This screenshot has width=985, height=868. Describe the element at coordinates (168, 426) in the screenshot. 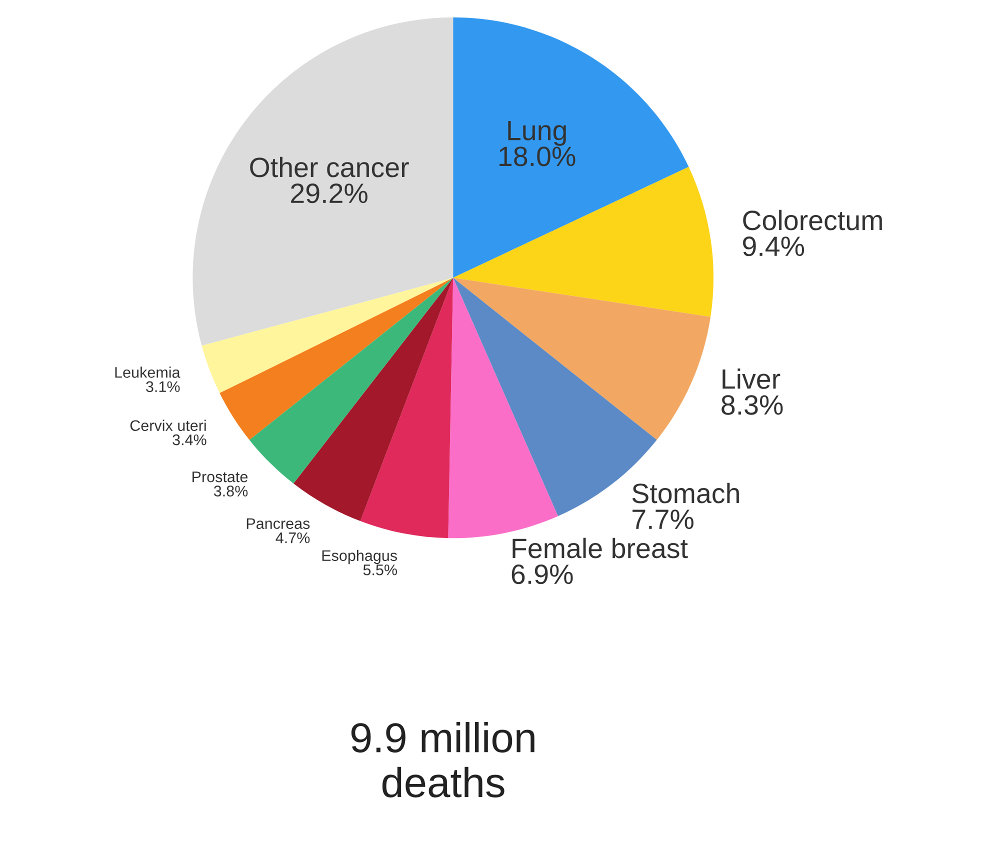

I see `slice-label: Cervix uteri` at that location.